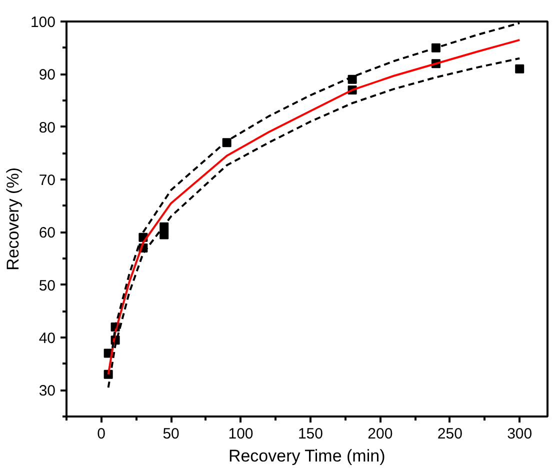  What do you see at coordinates (47, 338) in the screenshot?
I see `y-tick-label: 40` at bounding box center [47, 338].